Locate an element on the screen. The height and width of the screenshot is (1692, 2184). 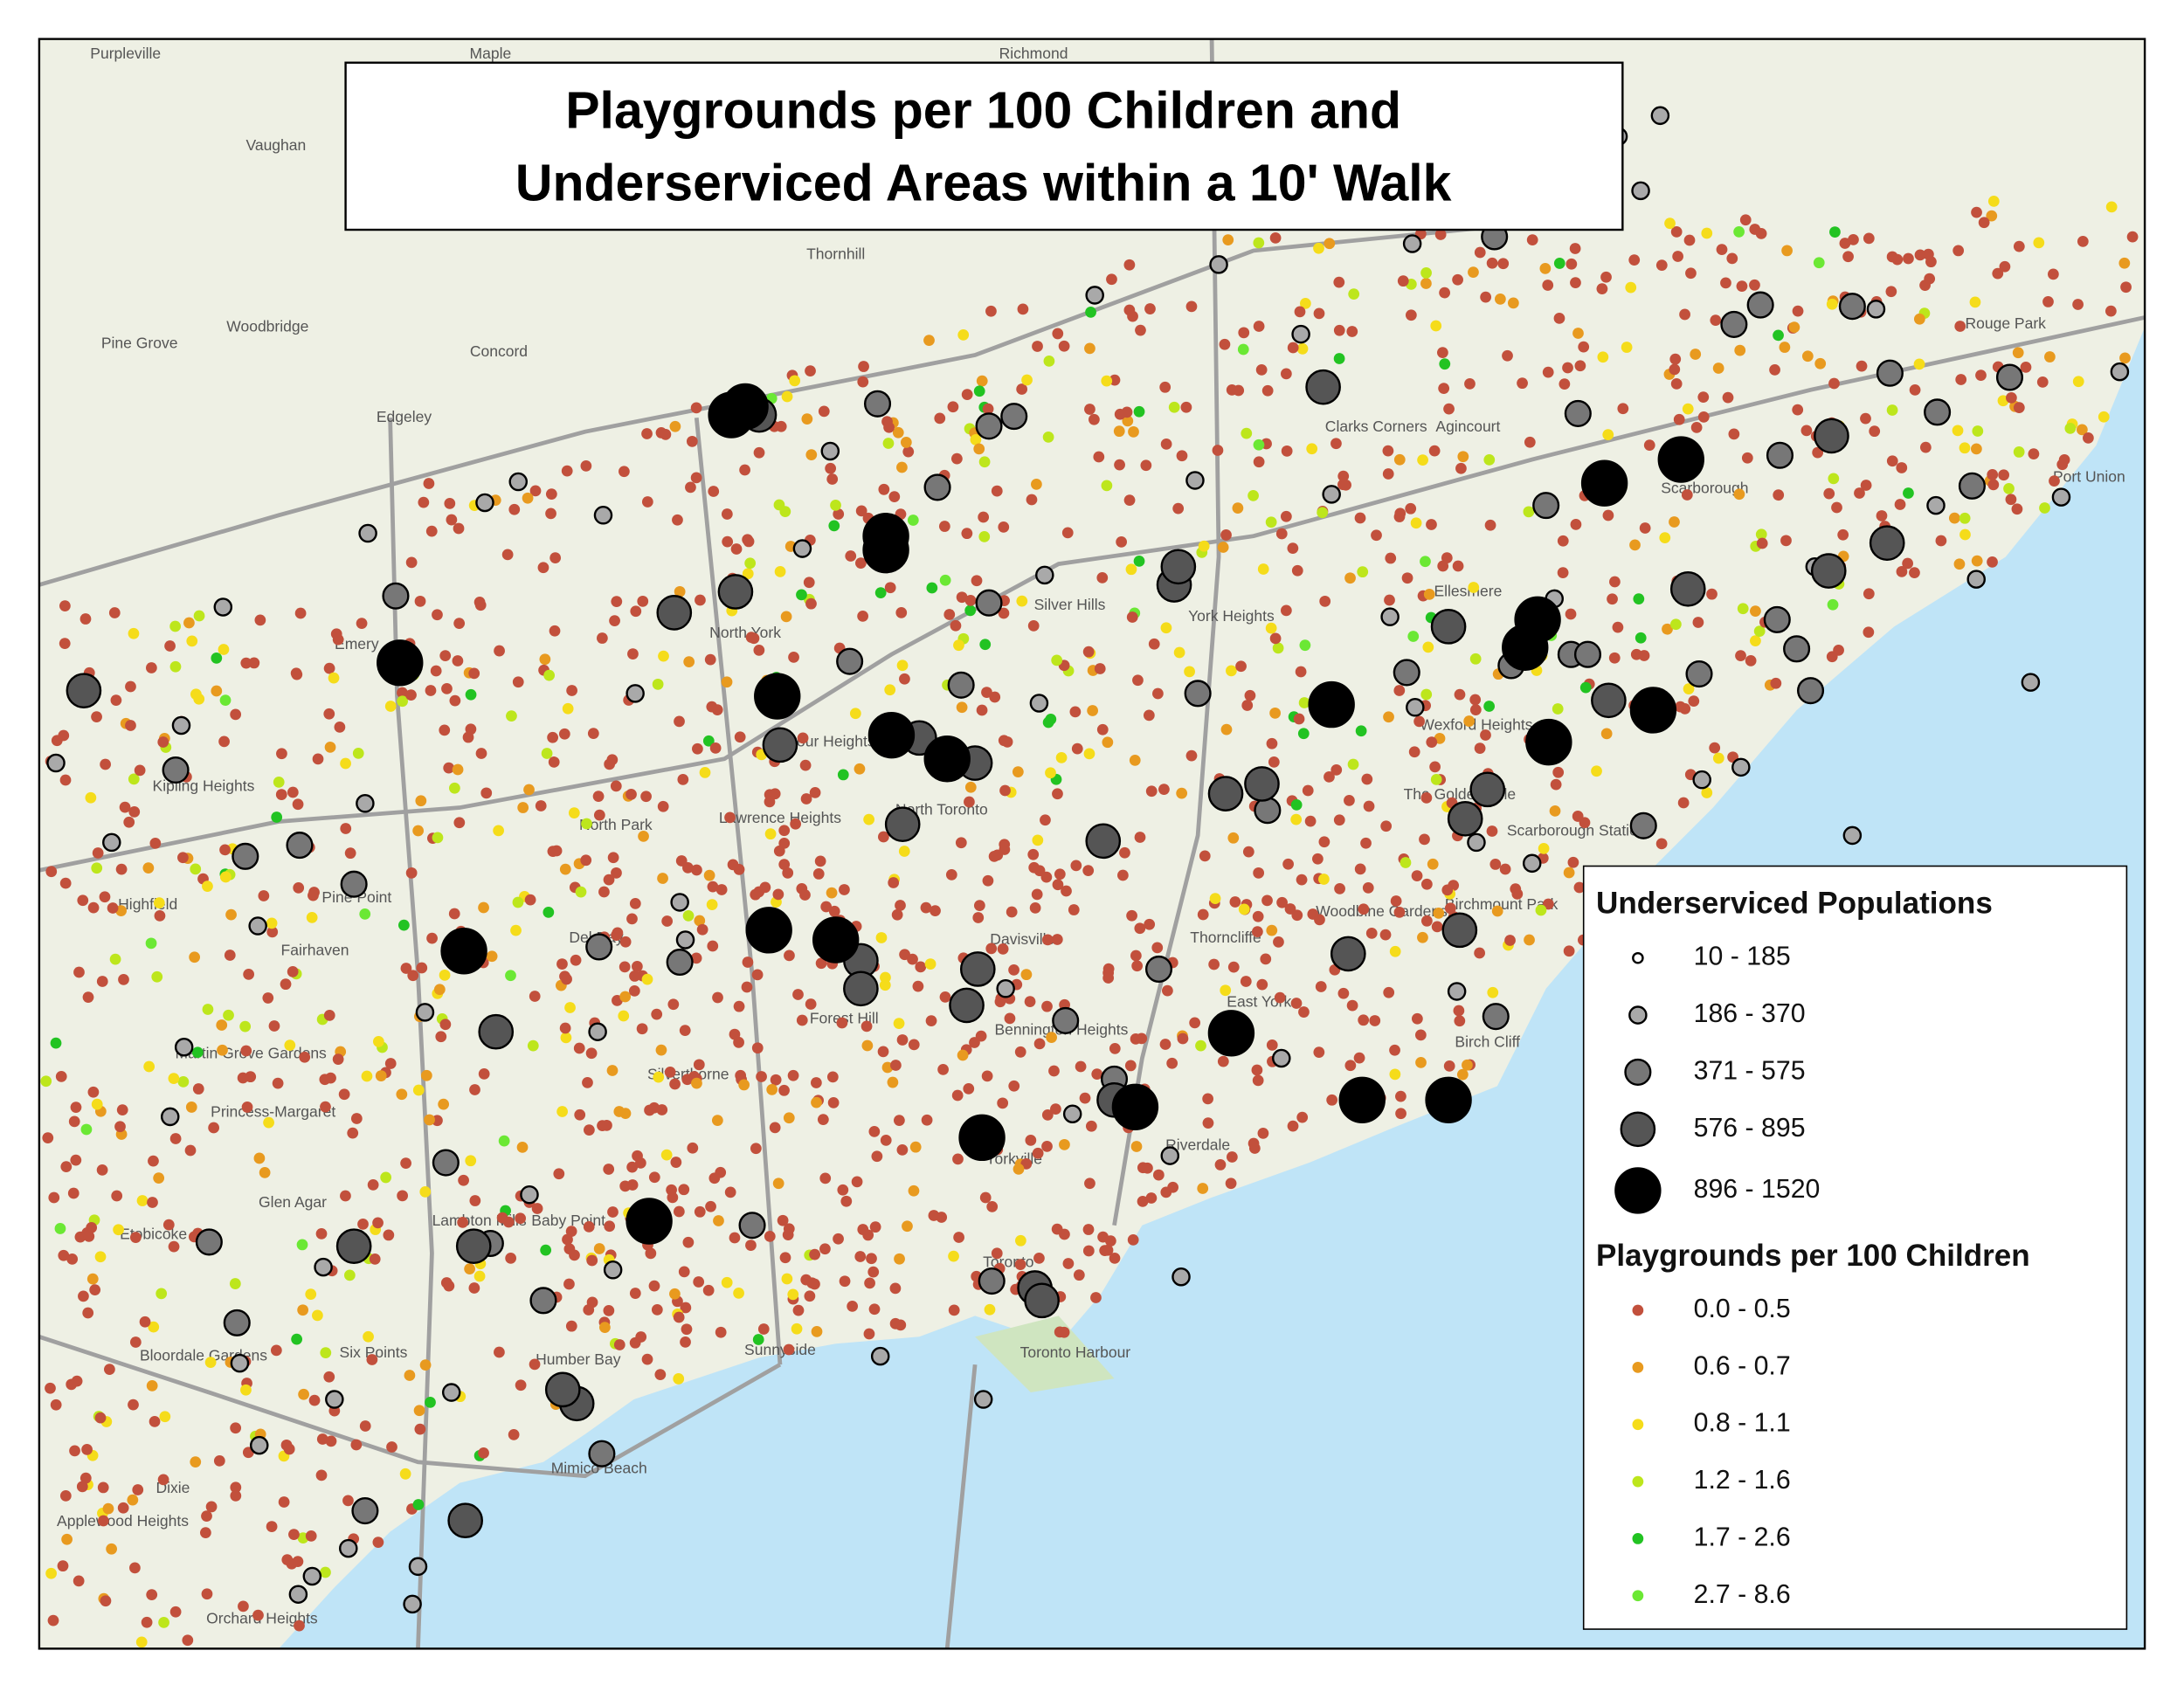
place-label: Clarks Corners is located at coordinates (1376, 427).